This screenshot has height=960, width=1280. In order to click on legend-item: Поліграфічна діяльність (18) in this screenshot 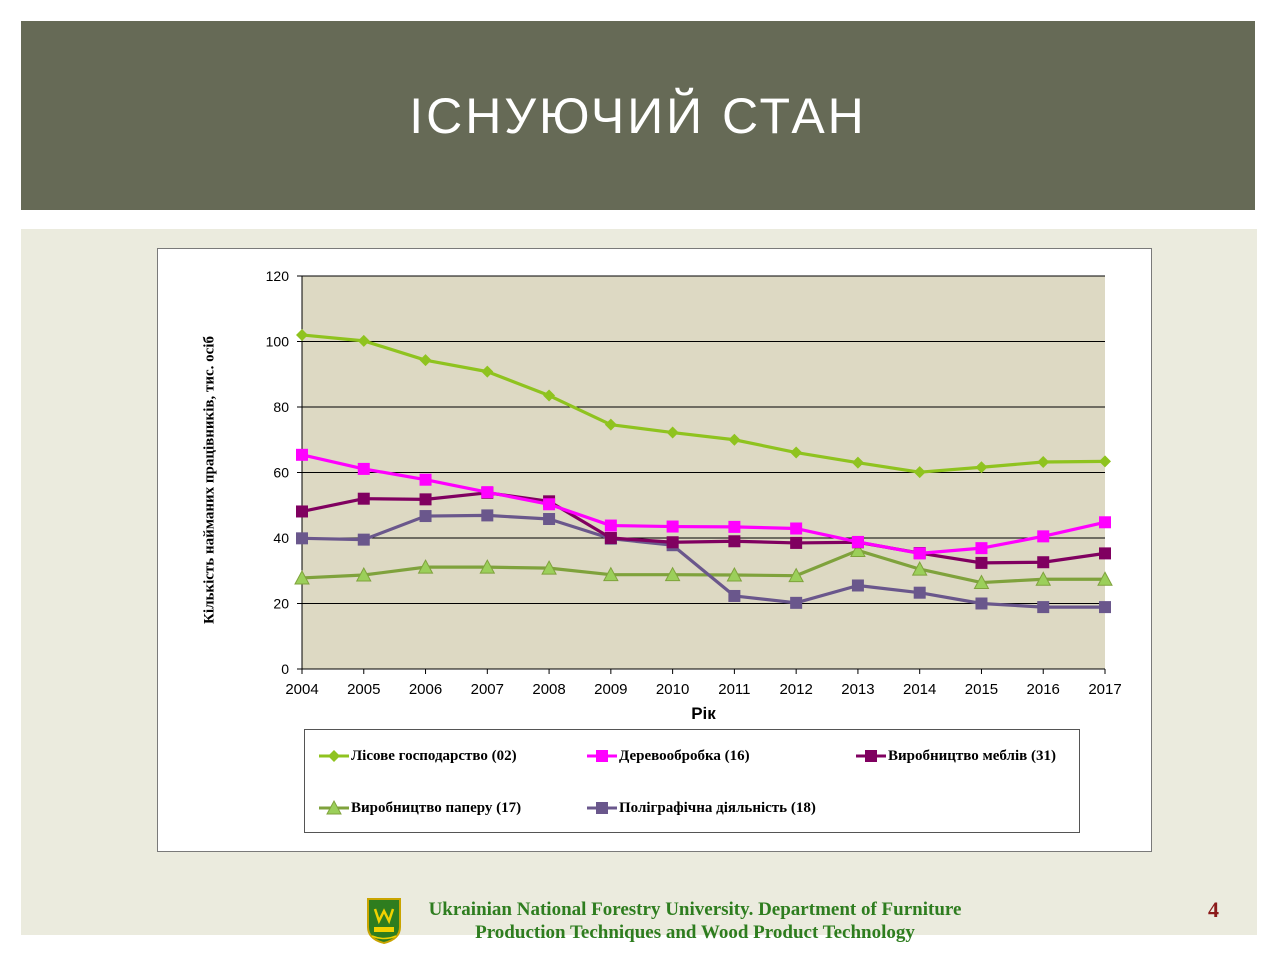, I will do `click(701, 808)`.